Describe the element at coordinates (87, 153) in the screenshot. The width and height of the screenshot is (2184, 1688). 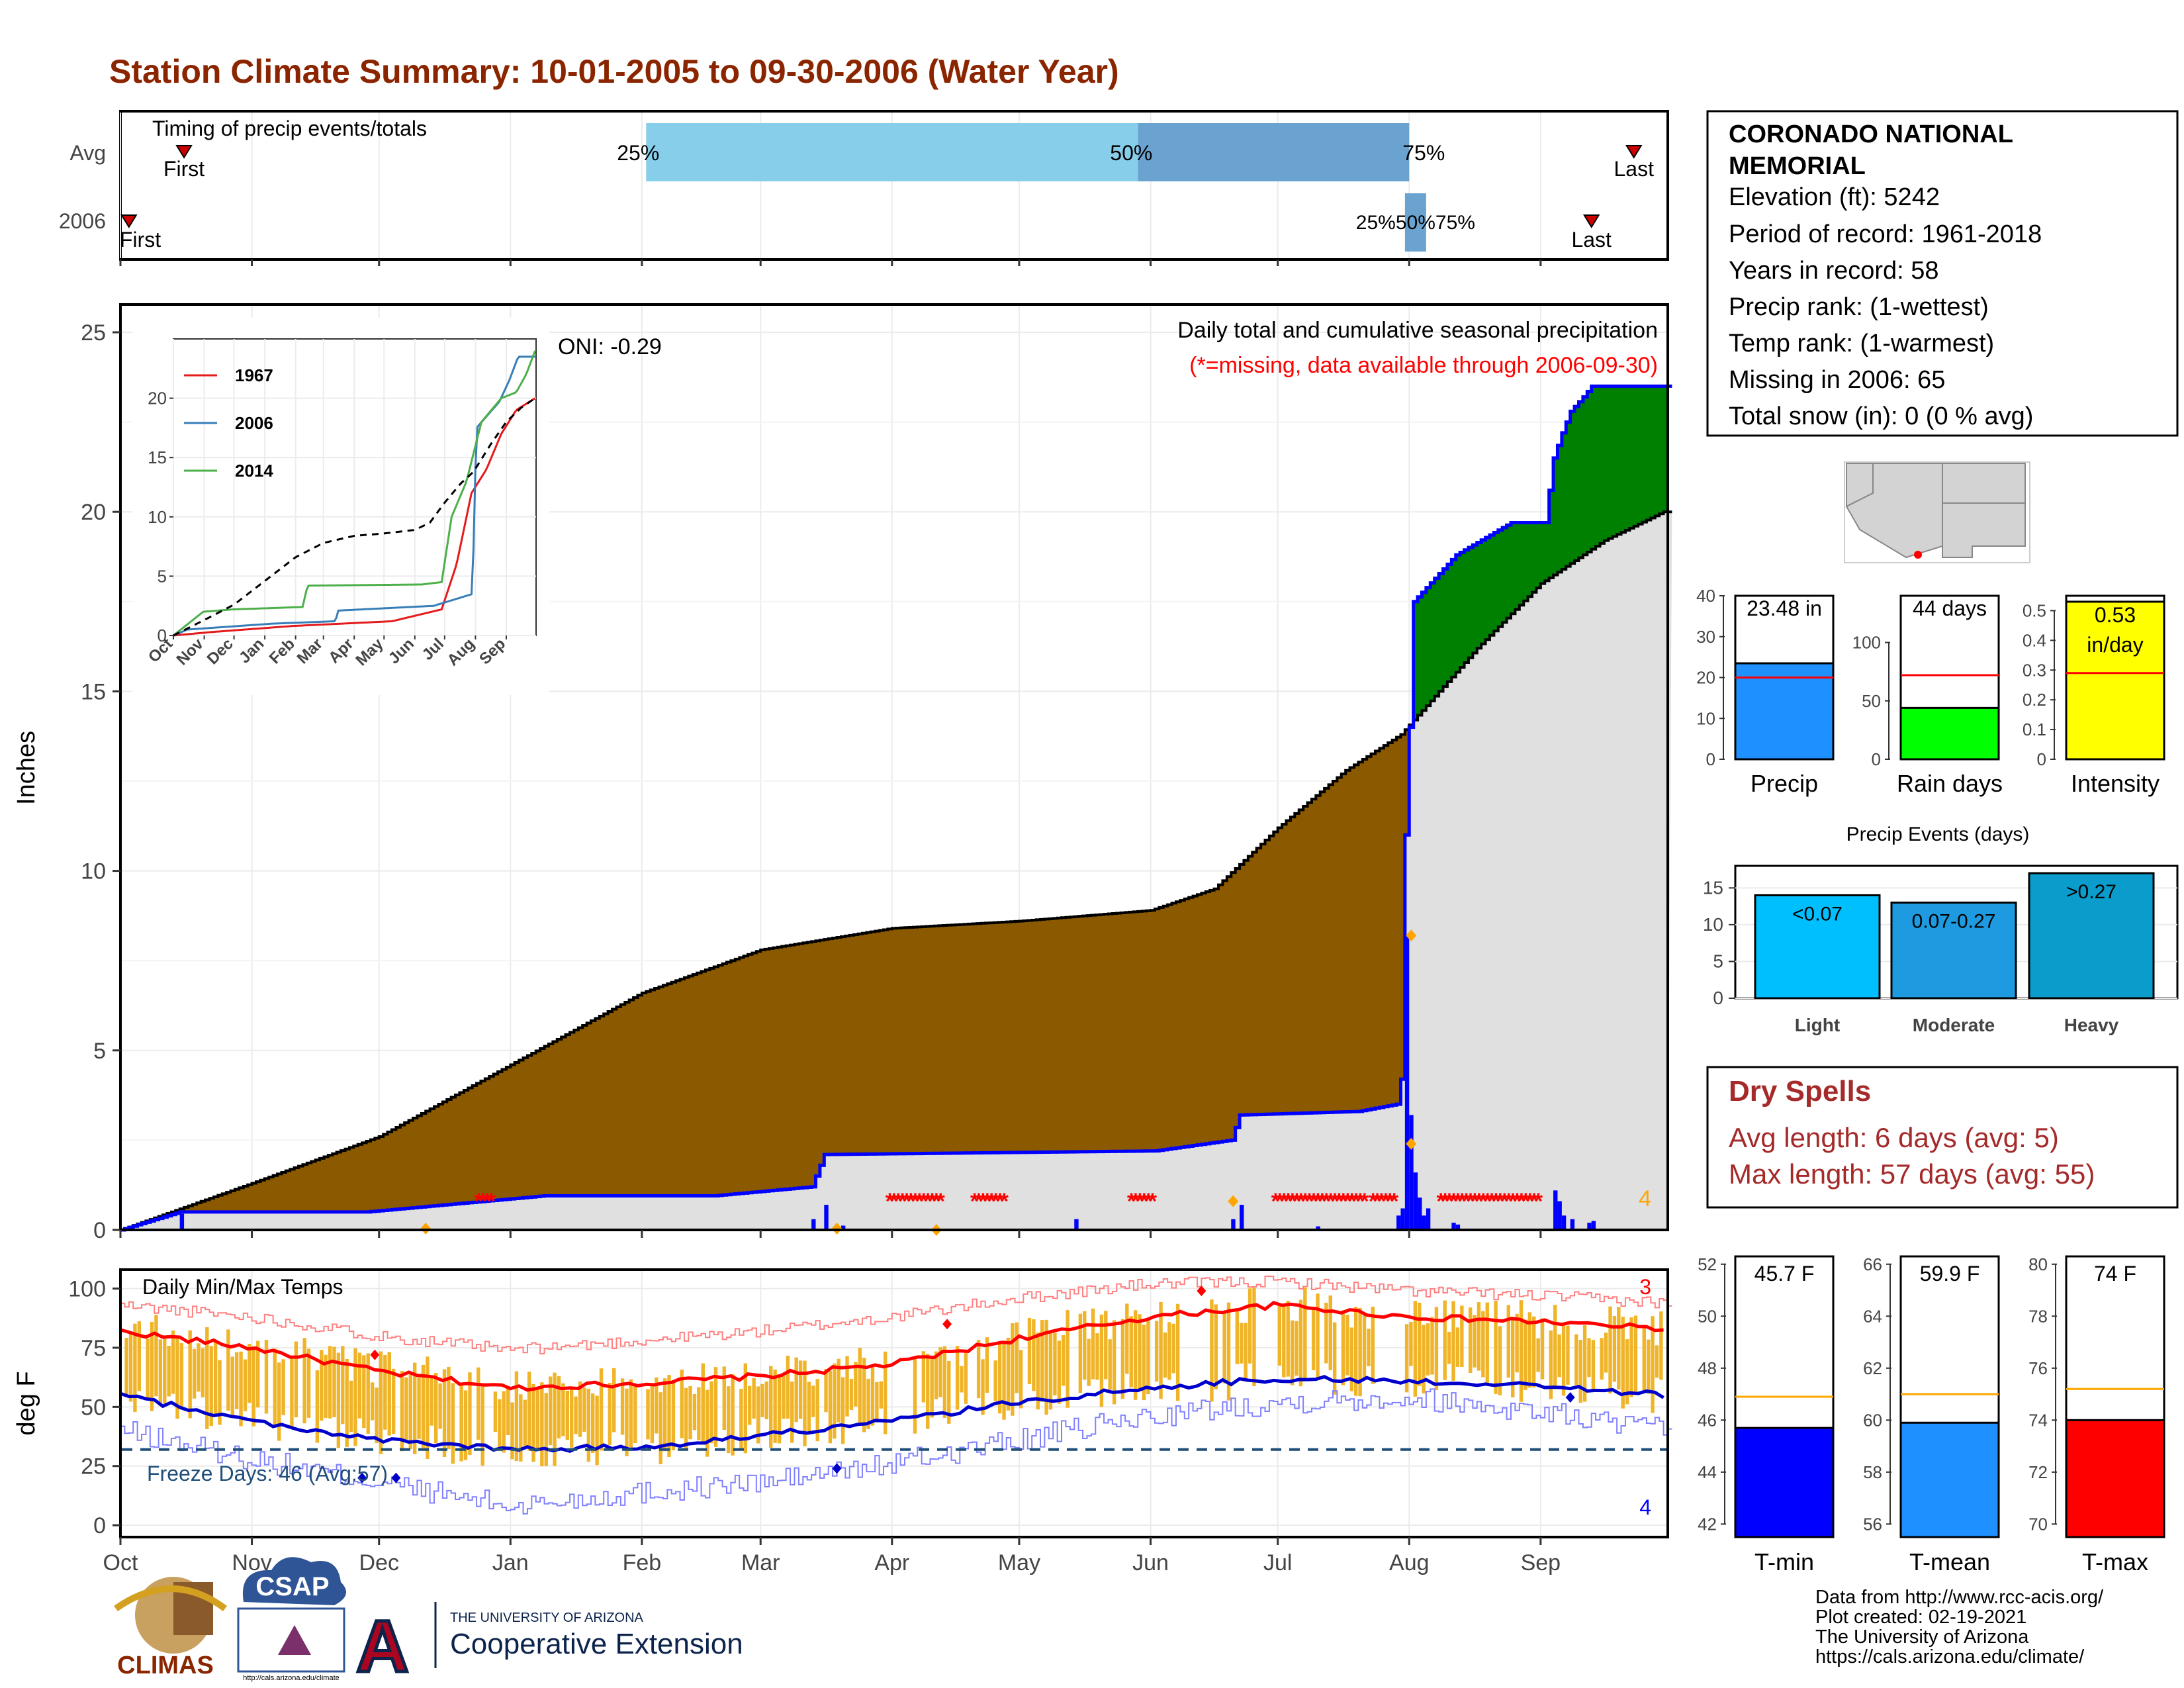
I see `timing-row-avg: Avg` at that location.